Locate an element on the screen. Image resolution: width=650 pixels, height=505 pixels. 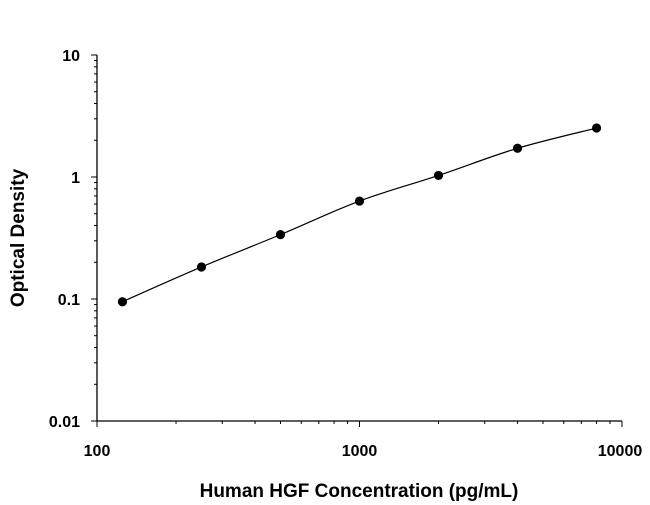
y-tick-label: 0.01 is located at coordinates (64, 422).